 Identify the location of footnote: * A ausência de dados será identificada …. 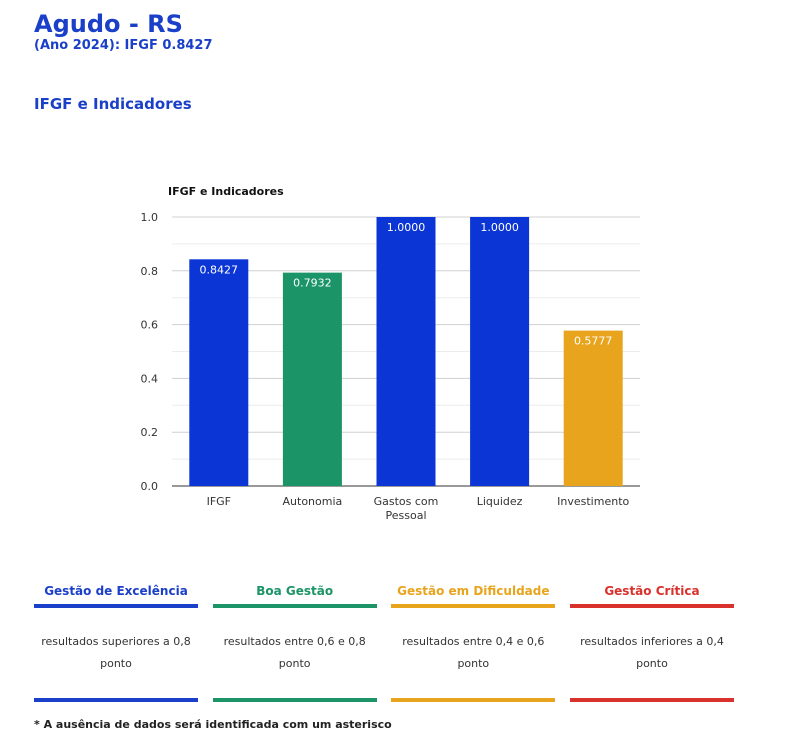
(213, 724).